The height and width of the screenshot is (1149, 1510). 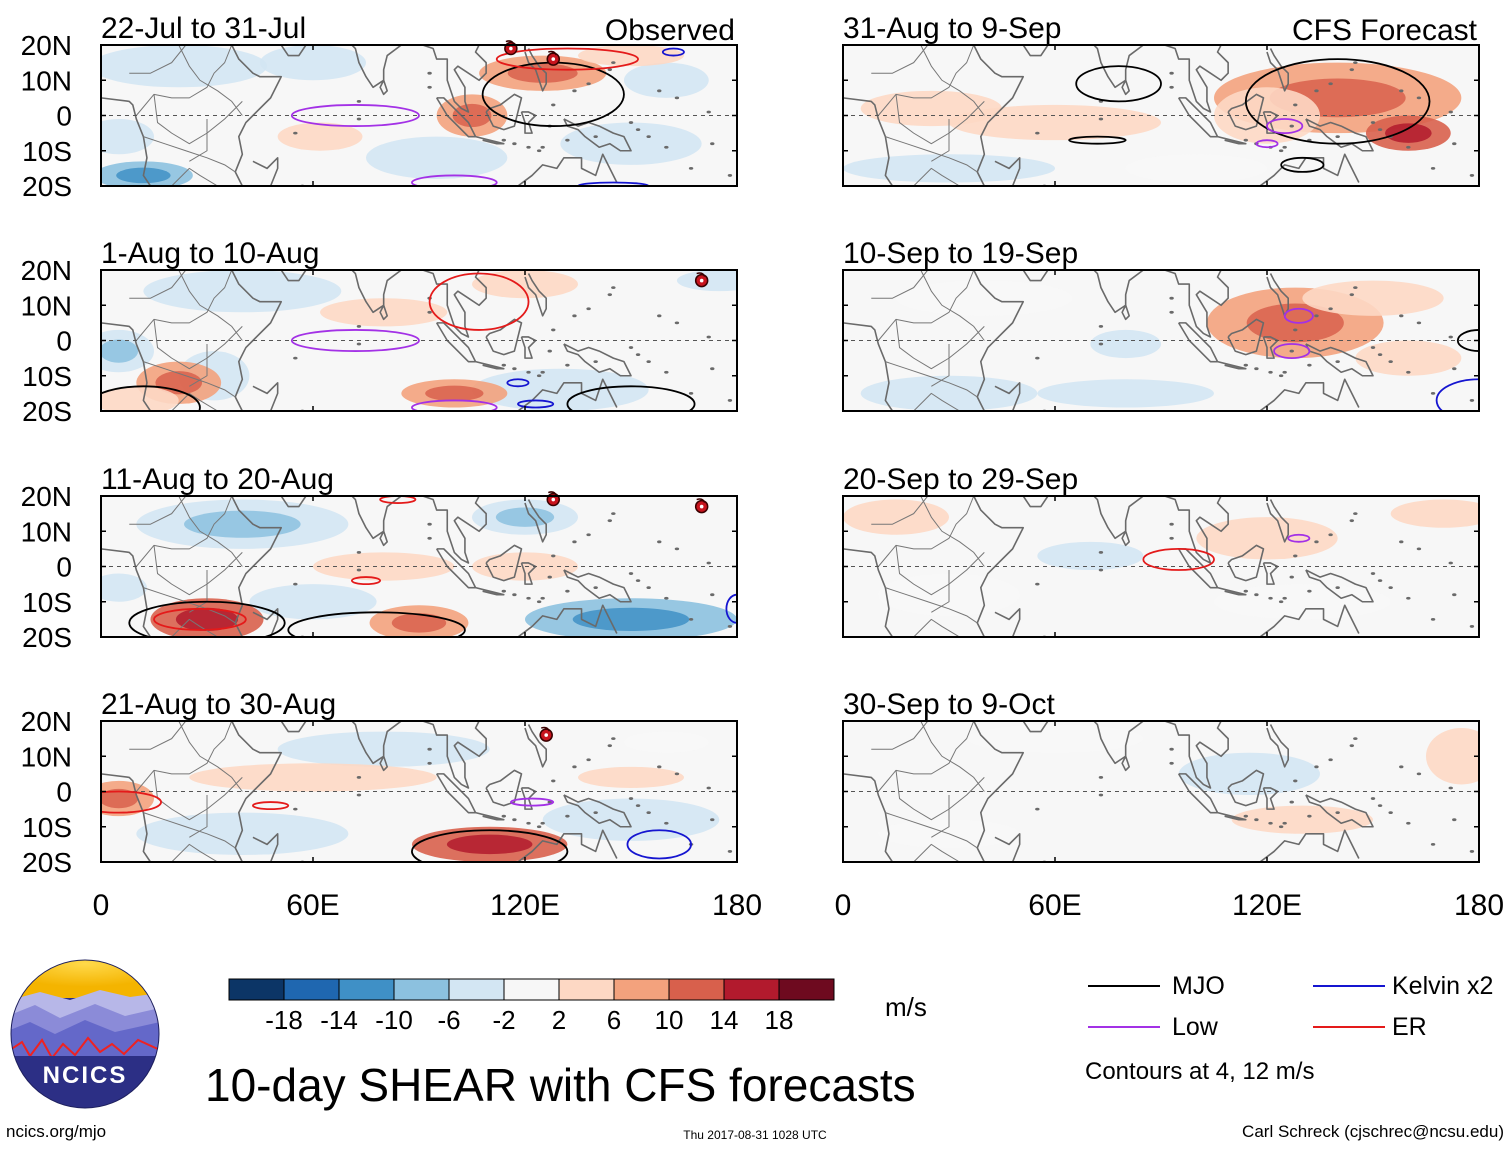 I want to click on contour-er, so click(x=271, y=806).